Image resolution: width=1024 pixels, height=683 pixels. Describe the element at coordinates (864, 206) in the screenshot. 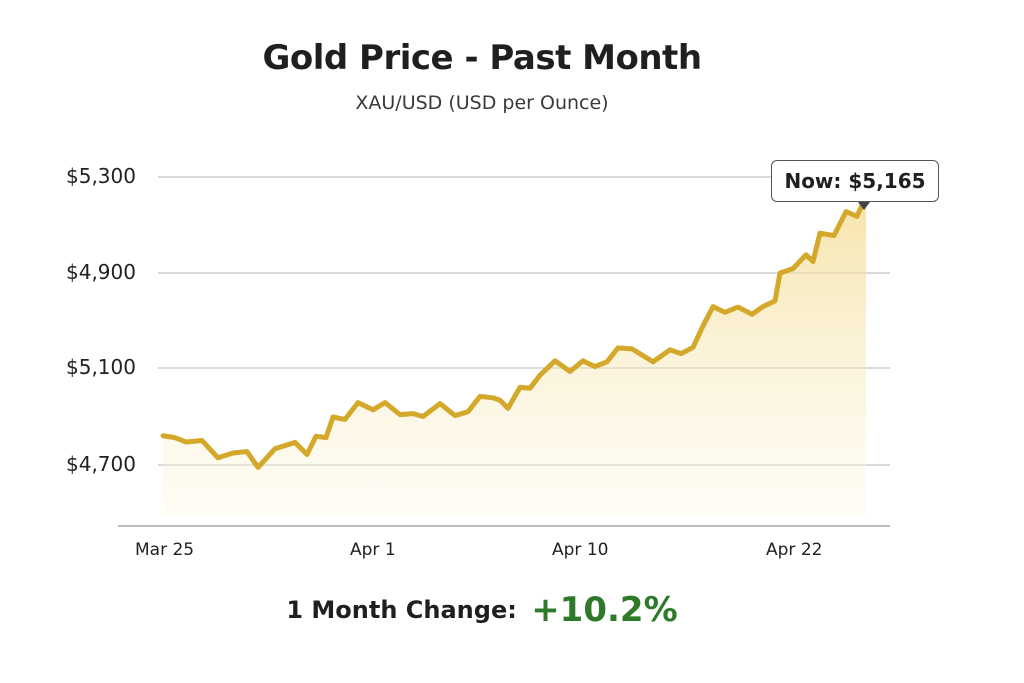

I see `callout-pointer-icon` at that location.